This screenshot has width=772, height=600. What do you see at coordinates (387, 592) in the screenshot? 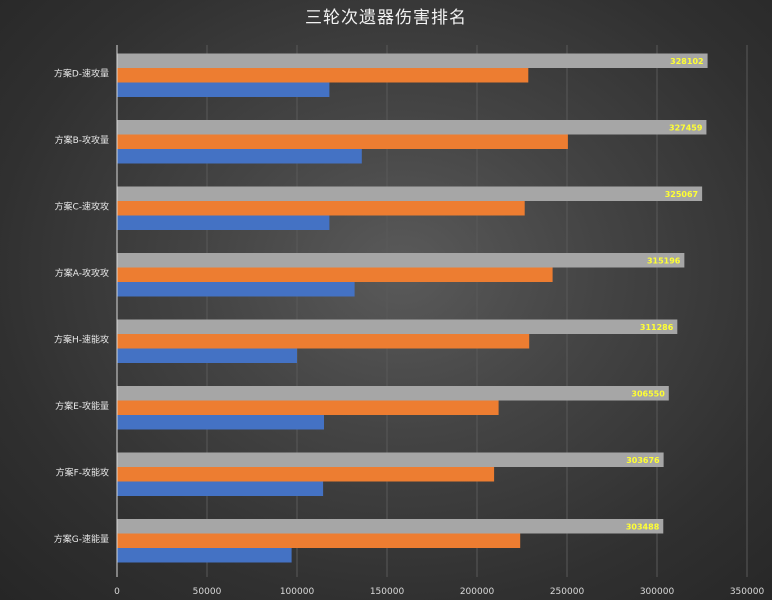
I see `x-tick-label-3: 150000` at bounding box center [387, 592].